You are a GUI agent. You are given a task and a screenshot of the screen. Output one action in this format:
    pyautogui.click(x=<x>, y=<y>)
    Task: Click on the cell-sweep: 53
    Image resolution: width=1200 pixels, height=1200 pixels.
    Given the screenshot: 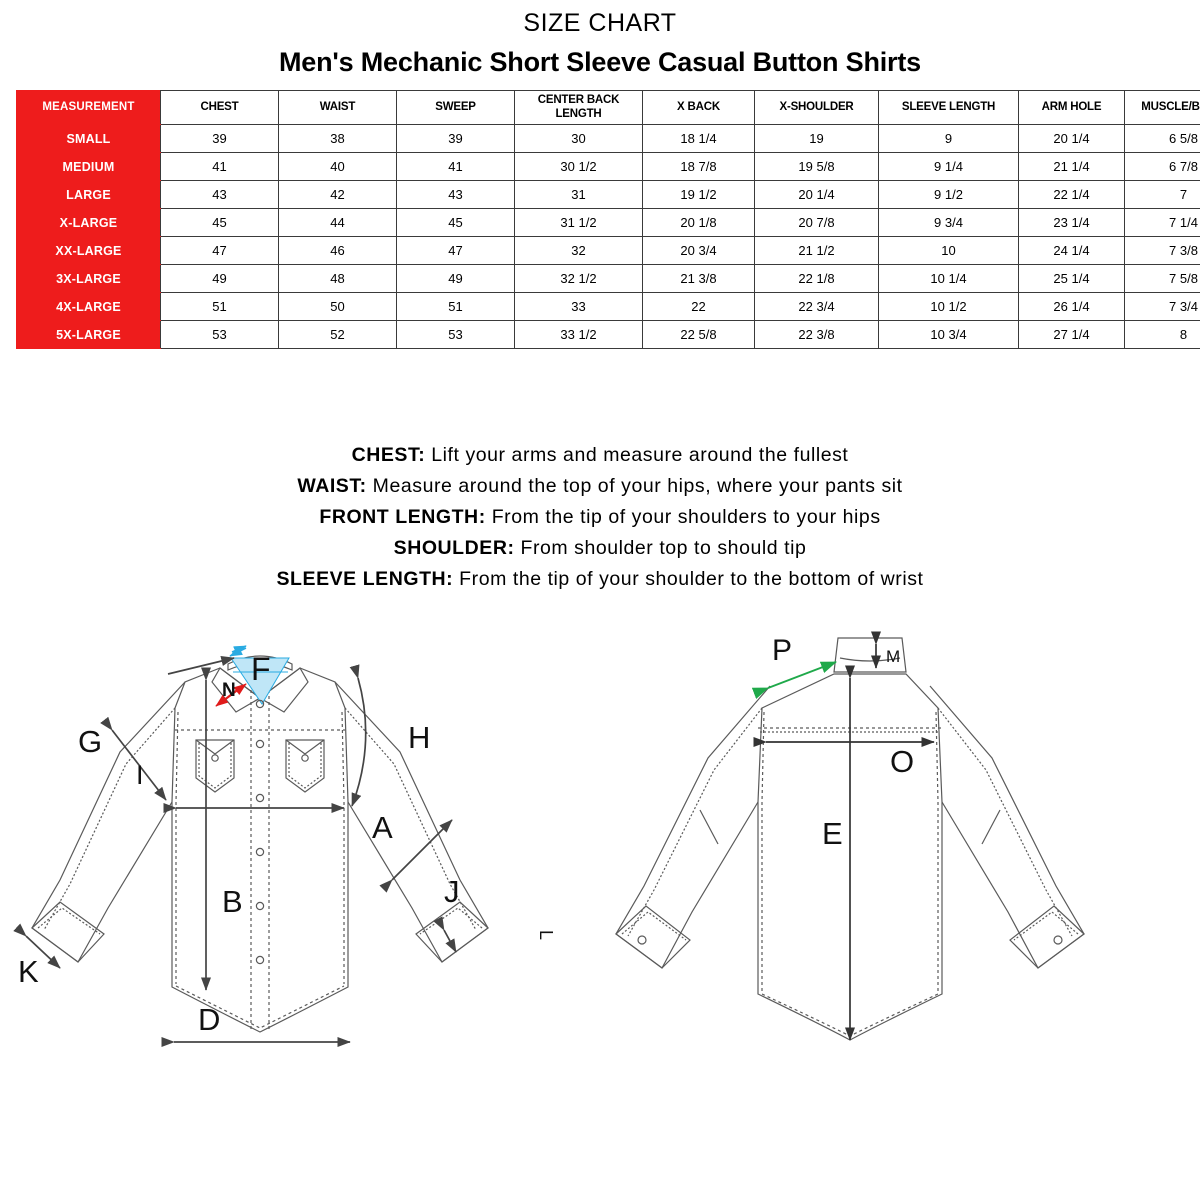 What is the action you would take?
    pyautogui.click(x=455, y=334)
    